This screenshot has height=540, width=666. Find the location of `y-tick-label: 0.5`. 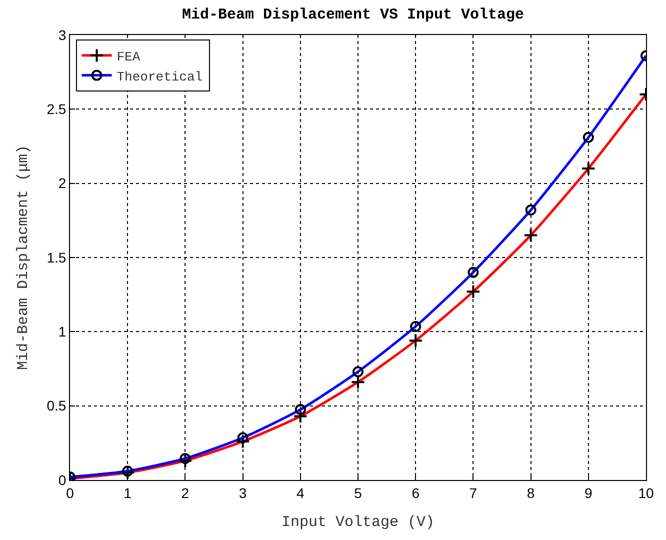

y-tick-label: 0.5 is located at coordinates (56, 406).